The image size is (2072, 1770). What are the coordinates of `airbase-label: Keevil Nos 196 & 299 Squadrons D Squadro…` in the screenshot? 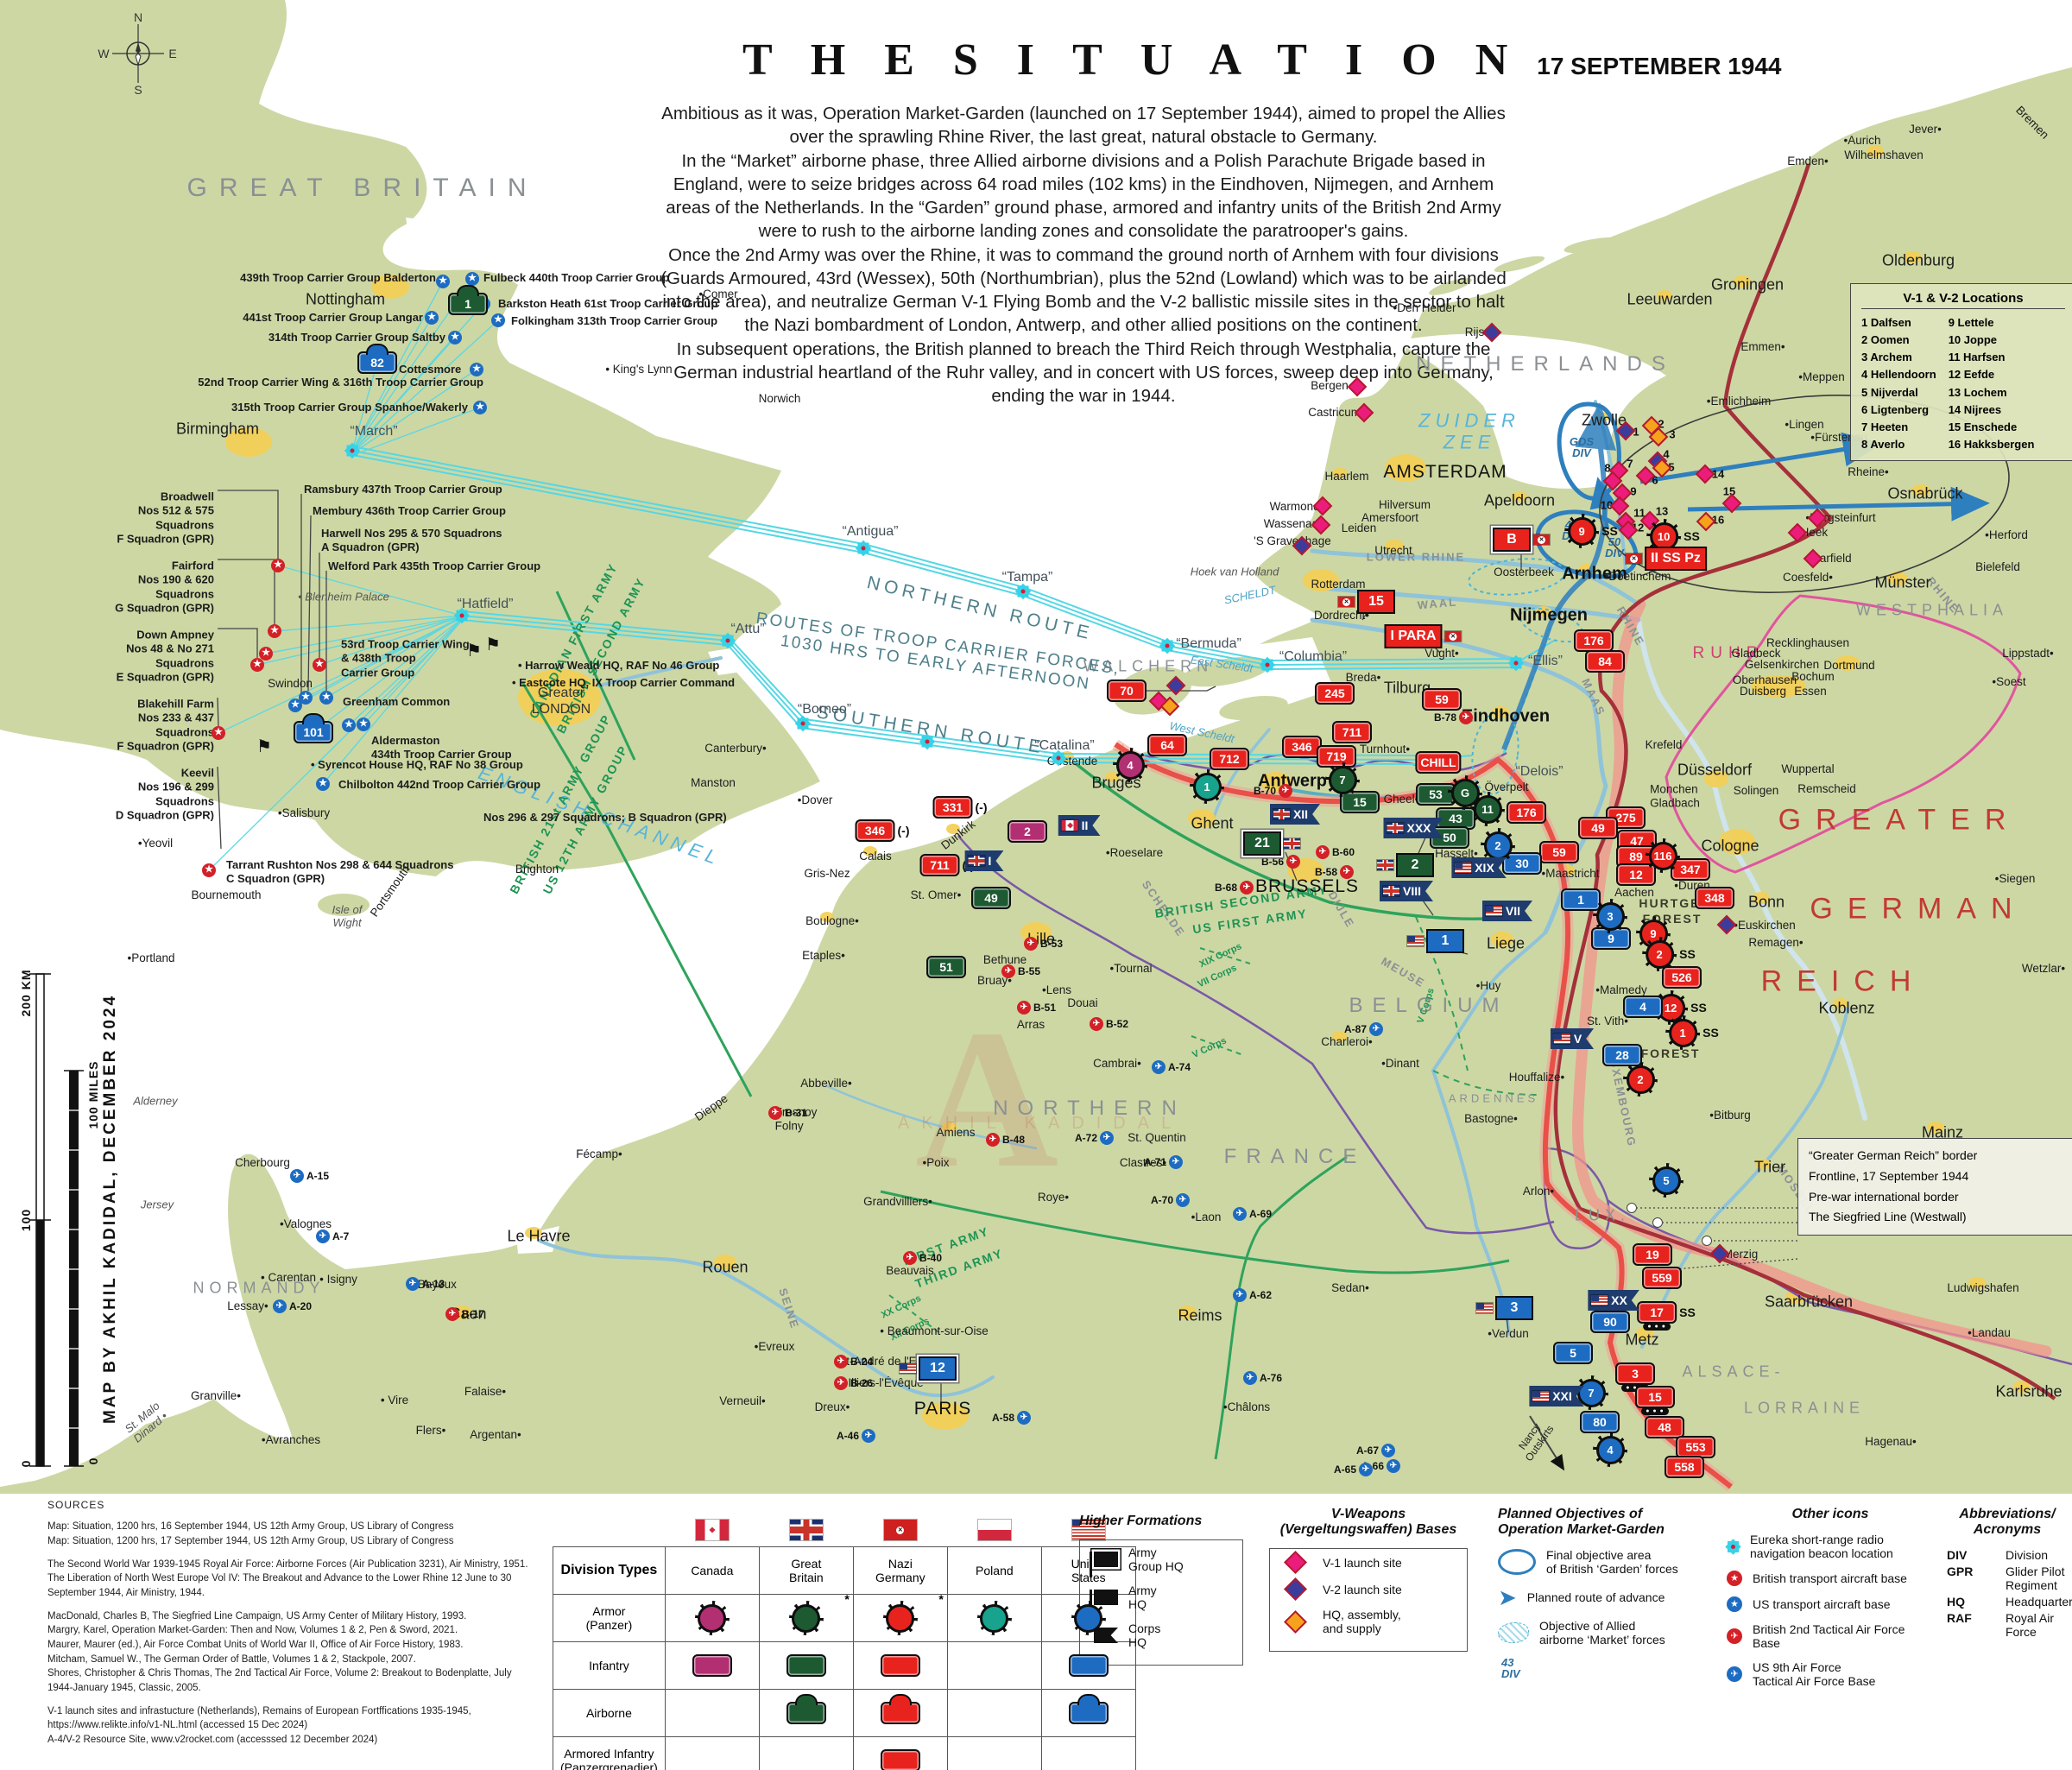 It's located at (164, 794).